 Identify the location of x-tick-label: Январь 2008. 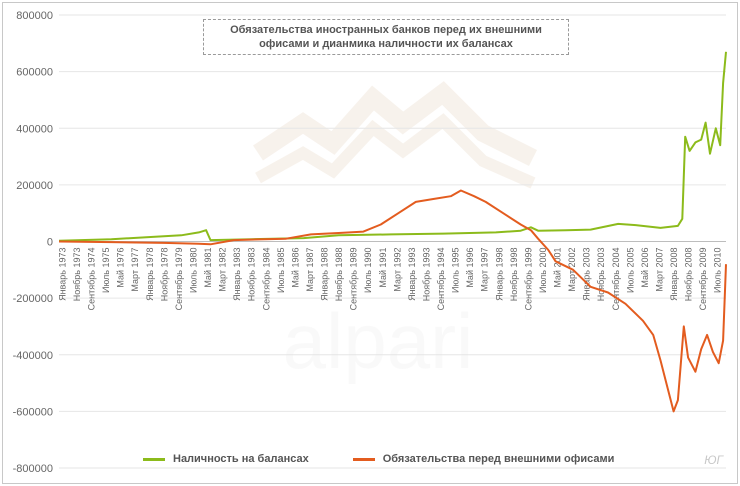
(674, 274).